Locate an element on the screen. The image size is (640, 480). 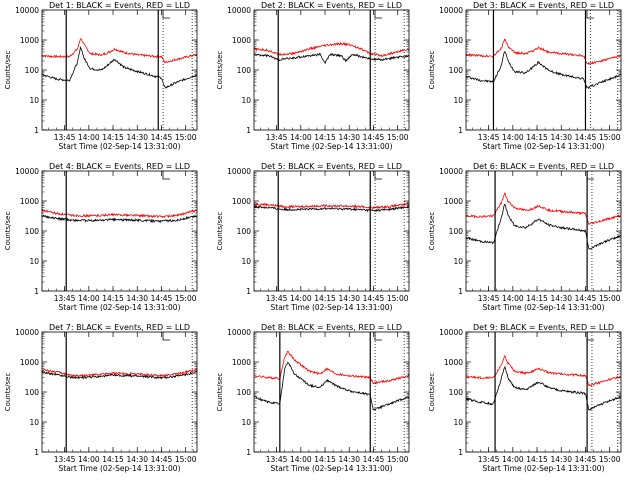
chart-5-xtick-label-4: 14:30 is located at coordinates (349, 298).